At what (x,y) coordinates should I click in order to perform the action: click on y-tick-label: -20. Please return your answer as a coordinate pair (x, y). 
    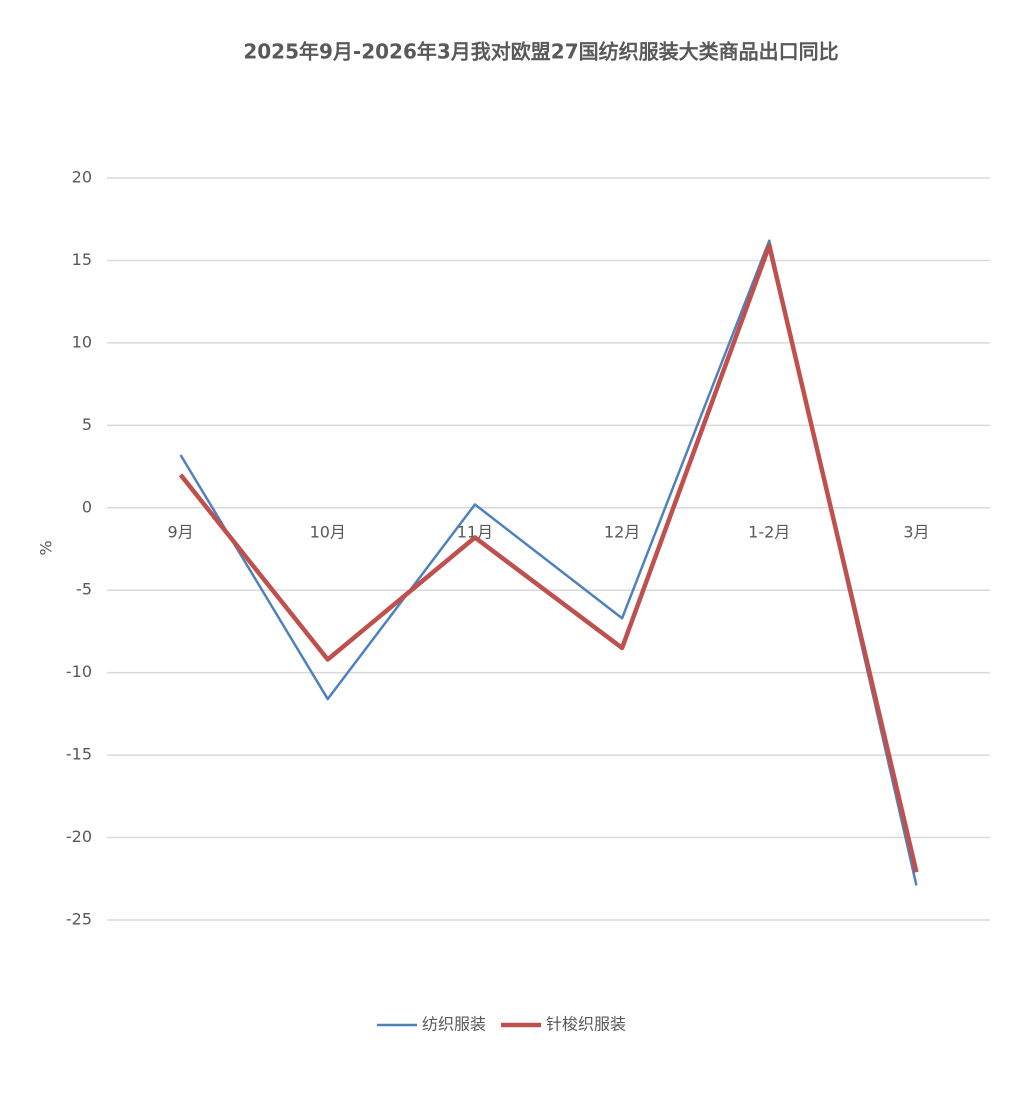
    Looking at the image, I should click on (79, 836).